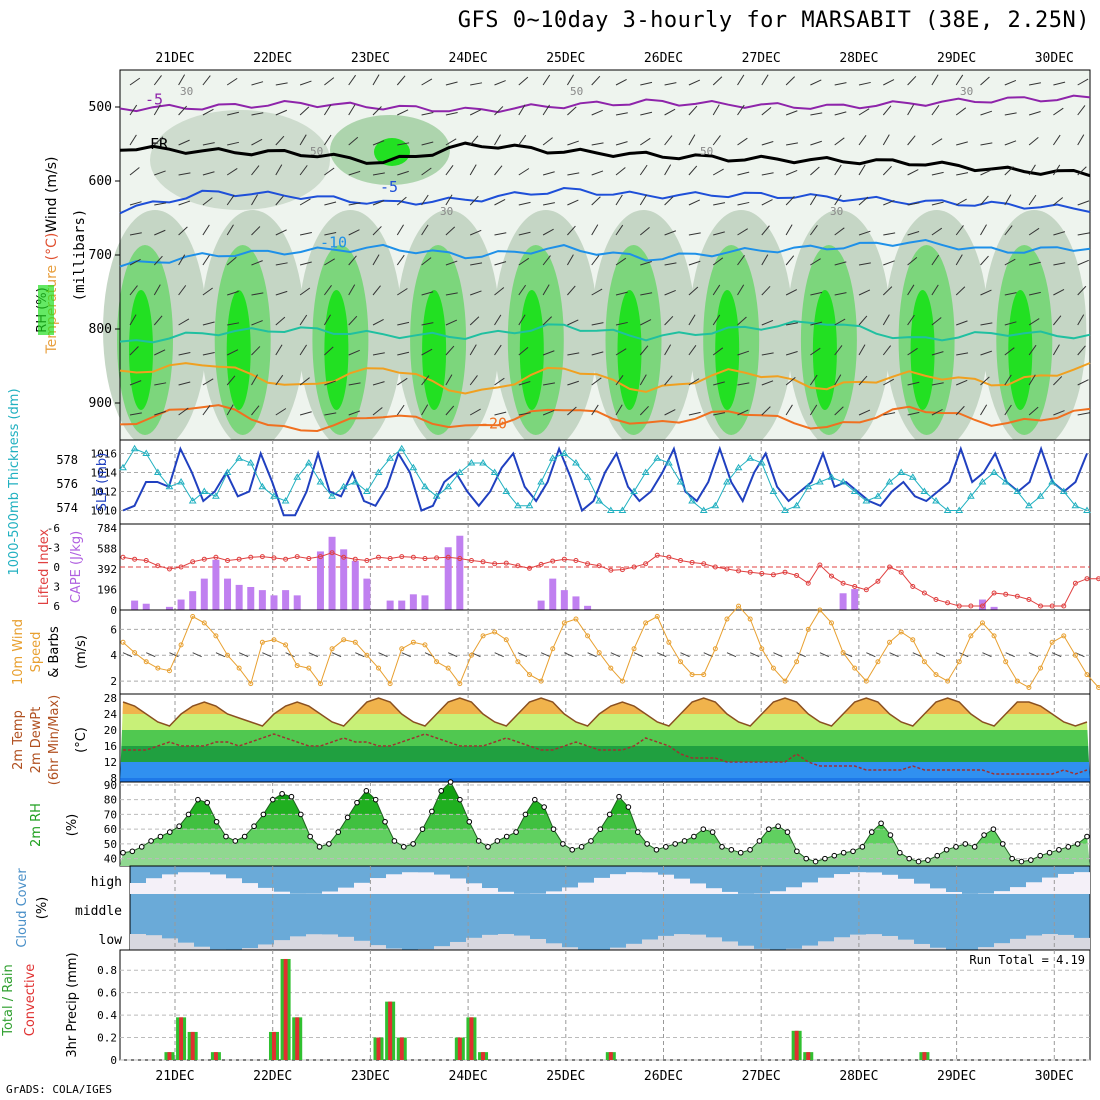 This screenshot has height=1100, width=1100. What do you see at coordinates (104, 473) in the screenshot?
I see `slp-tick-label: 1014` at bounding box center [104, 473].